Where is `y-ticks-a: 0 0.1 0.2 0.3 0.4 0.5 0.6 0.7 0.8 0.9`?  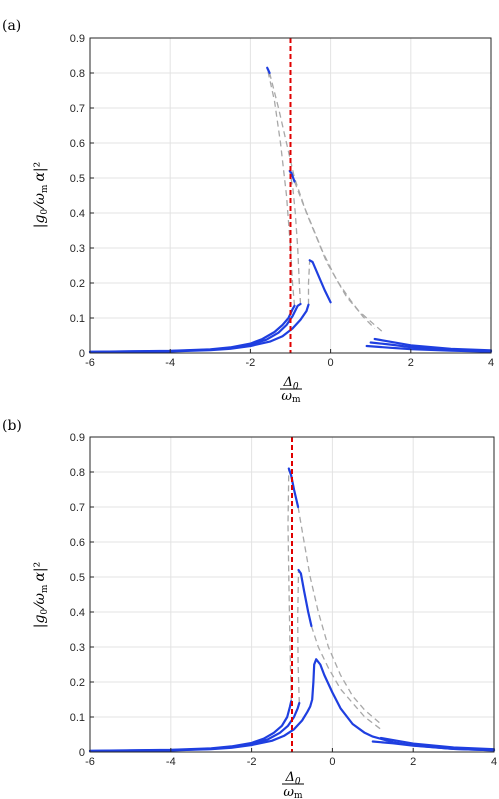 y-ticks-a: 0 0.1 0.2 0.3 0.4 0.5 0.6 0.7 0.8 0.9 is located at coordinates (77, 196).